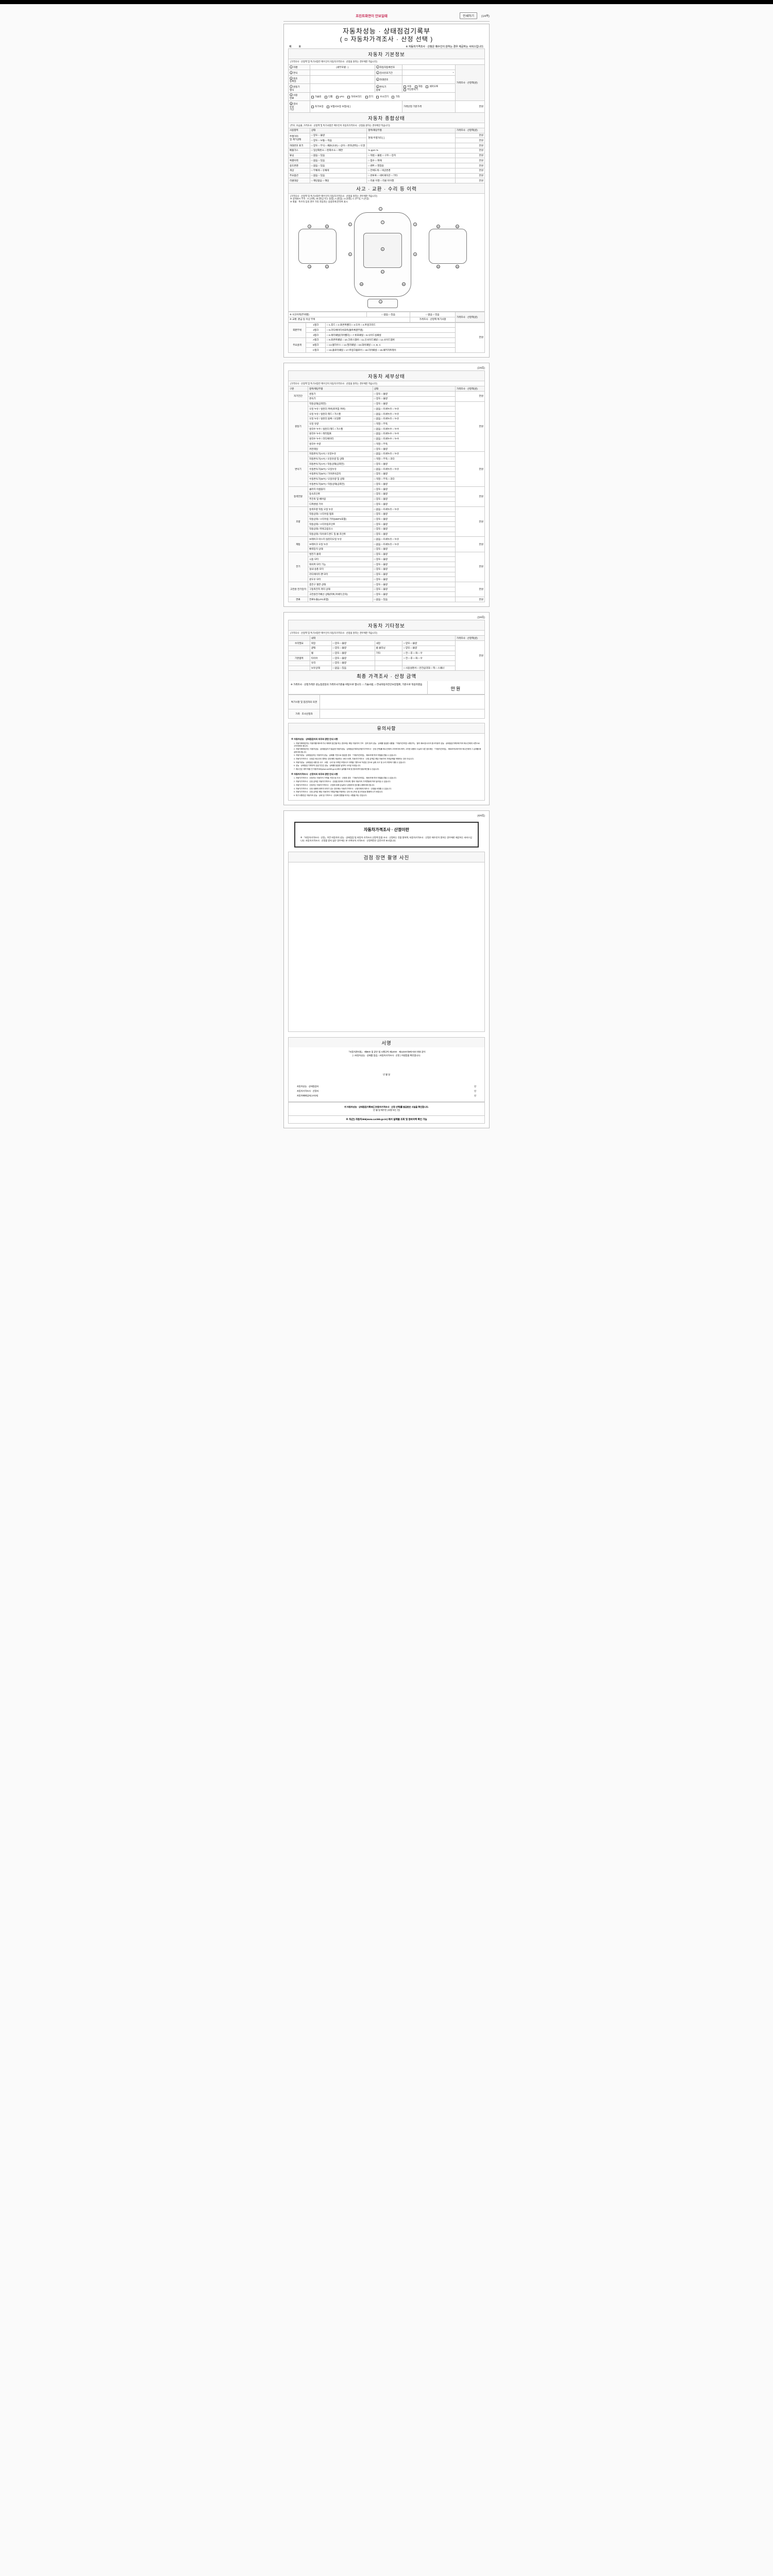  I want to click on detail-state-4-2: □ 양호 □ 불량, so click(414, 519).